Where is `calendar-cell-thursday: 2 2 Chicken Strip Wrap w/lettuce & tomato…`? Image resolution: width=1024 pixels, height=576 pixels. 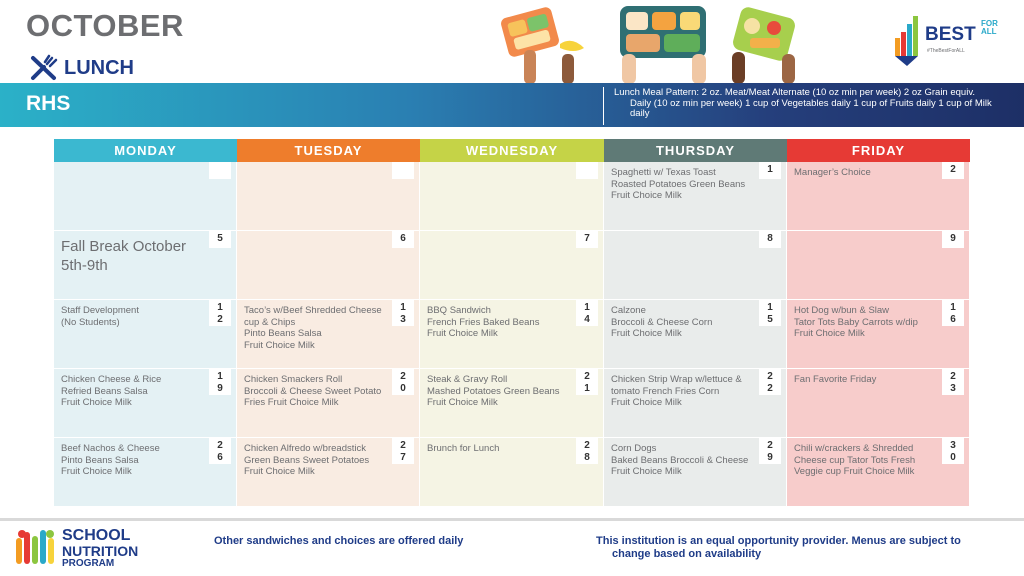
calendar-cell-thursday: 2 2 Chicken Strip Wrap w/lettuce & tomato… is located at coordinates (695, 403).